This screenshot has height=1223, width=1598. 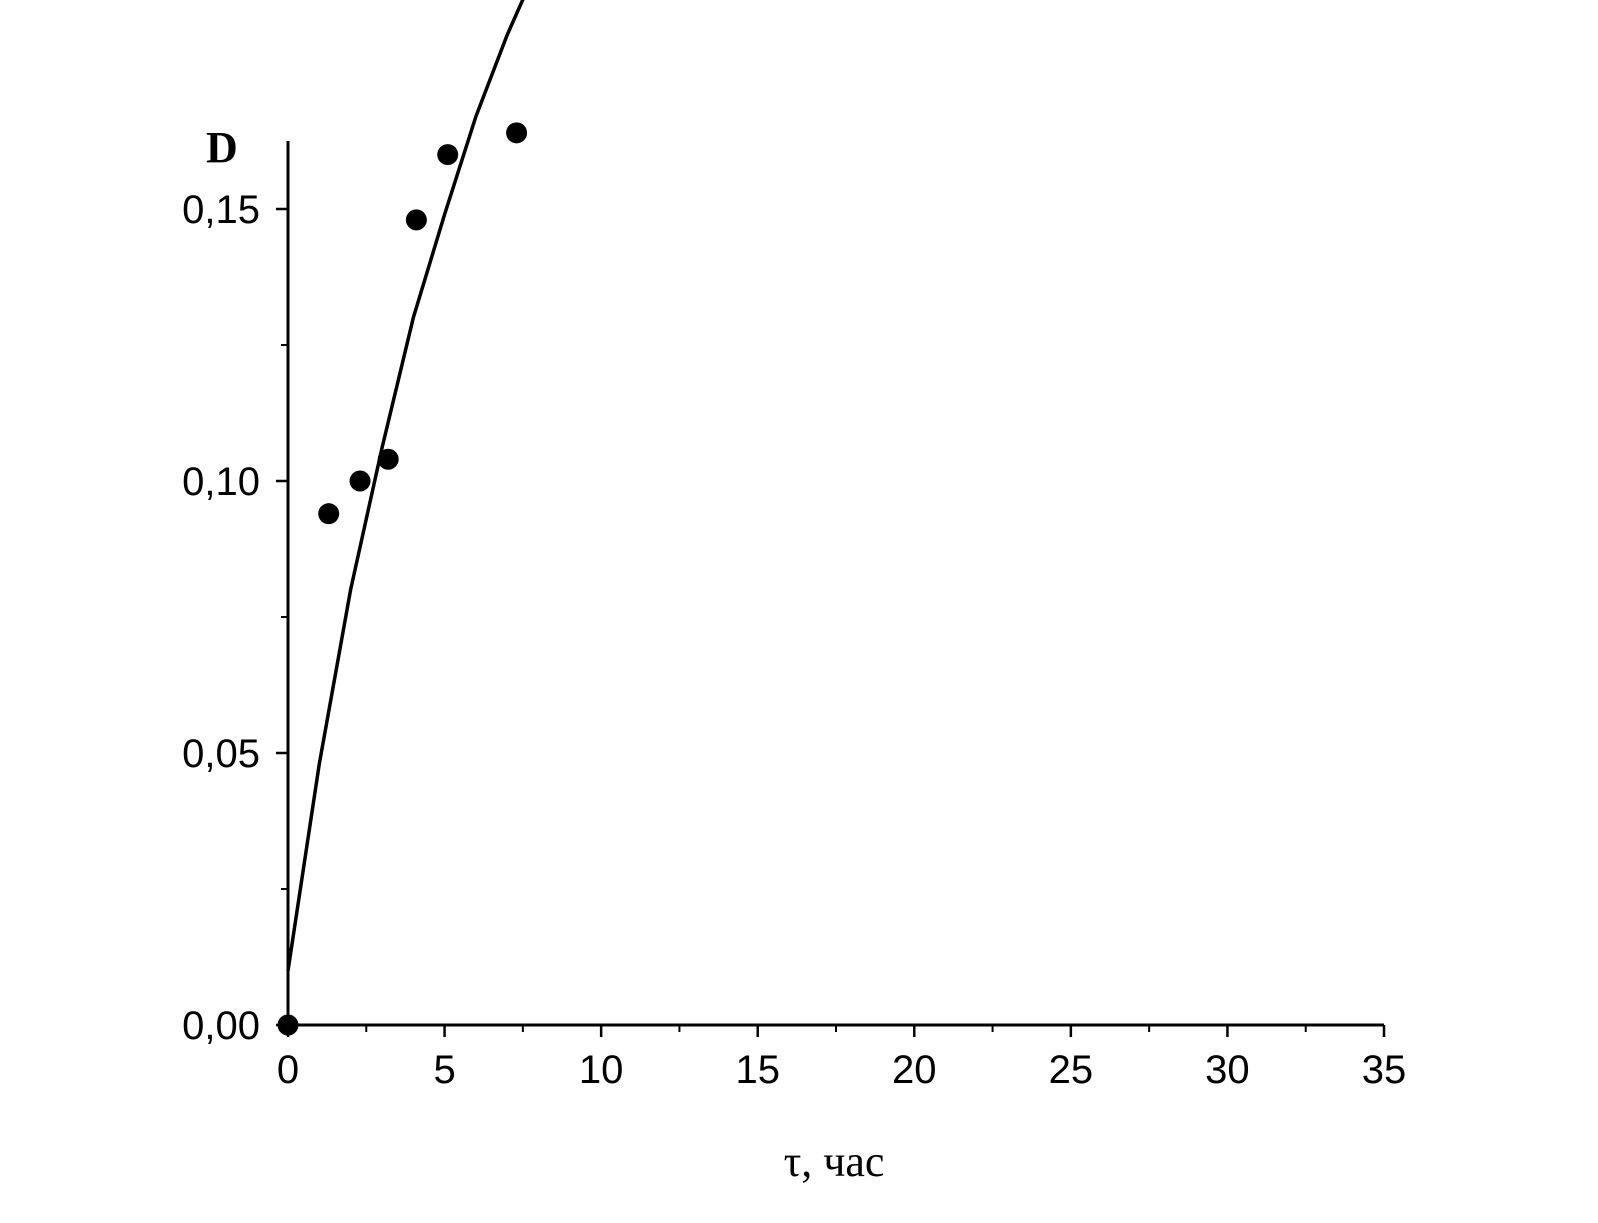 I want to click on fit-curve-layer, so click(x=405, y=485).